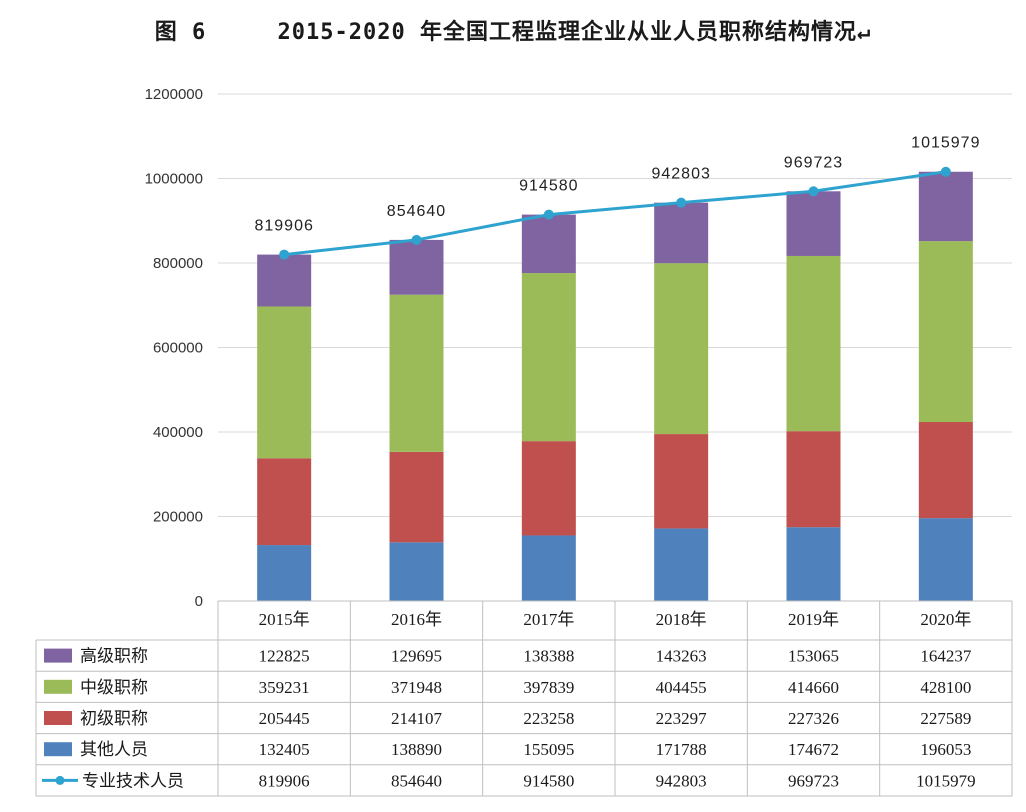 The width and height of the screenshot is (1026, 812). Describe the element at coordinates (174, 94) in the screenshot. I see `y-tick-label: 1200000` at that location.